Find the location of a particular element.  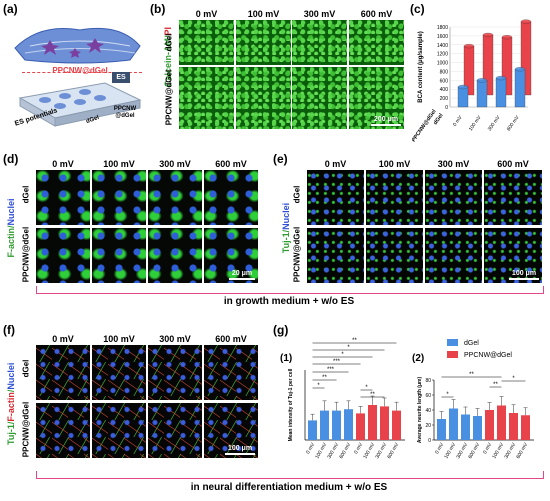

c-y-tick: 1800 is located at coordinates (442, 28).